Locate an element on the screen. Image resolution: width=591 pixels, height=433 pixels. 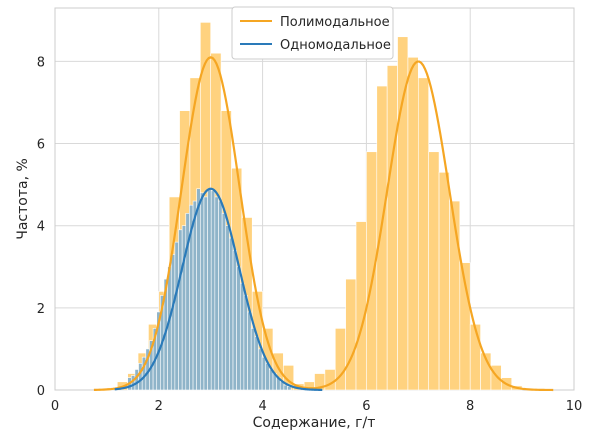
x-tick-label: 8 is located at coordinates (470, 406).